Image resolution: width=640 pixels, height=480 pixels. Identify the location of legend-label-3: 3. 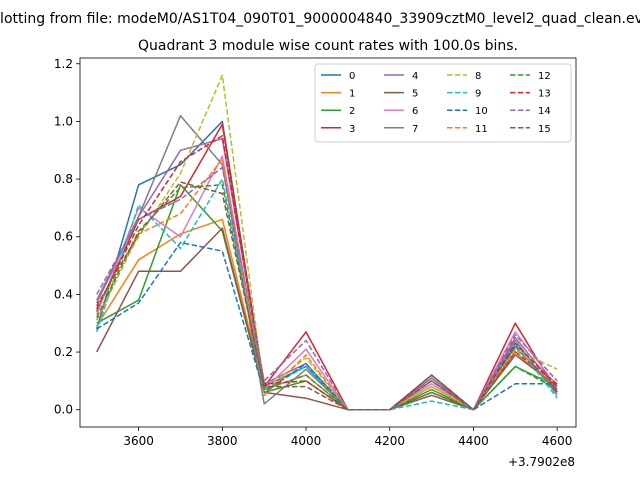
(352, 129).